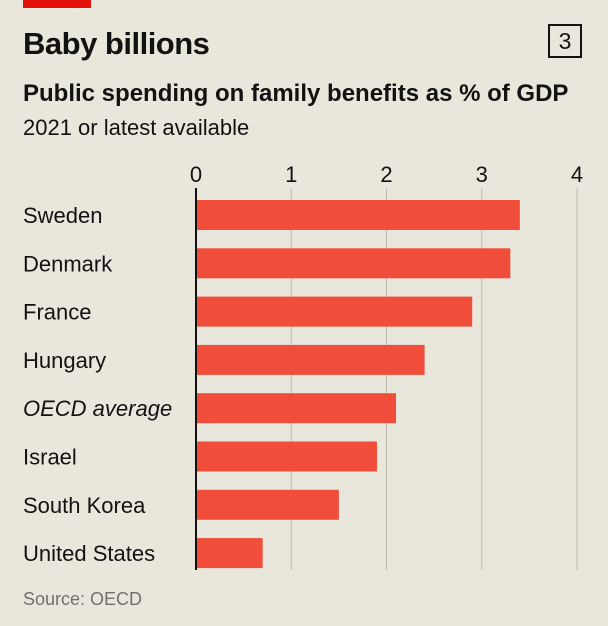 The image size is (608, 626). I want to click on x-tick-label: 2, so click(386, 174).